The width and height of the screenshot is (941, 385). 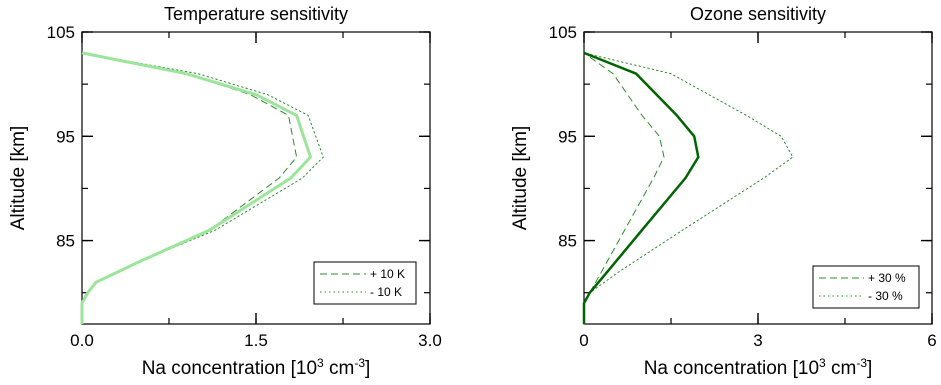 What do you see at coordinates (430, 340) in the screenshot?
I see `x-tick-label: 3.0` at bounding box center [430, 340].